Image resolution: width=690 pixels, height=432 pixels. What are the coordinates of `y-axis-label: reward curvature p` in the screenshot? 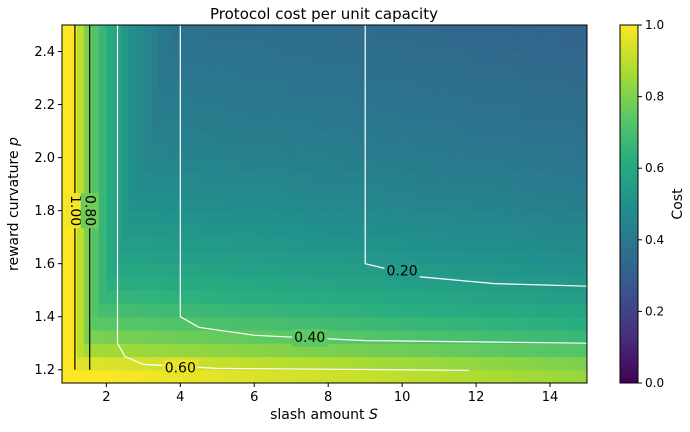 It's located at (14, 204).